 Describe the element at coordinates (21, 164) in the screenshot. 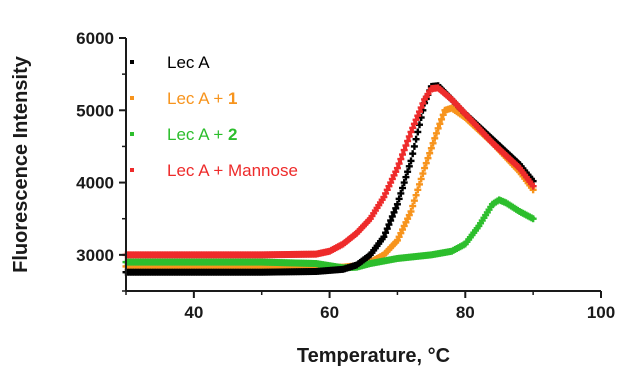

I see `y-axis-title: Fluorescence Intensity` at that location.